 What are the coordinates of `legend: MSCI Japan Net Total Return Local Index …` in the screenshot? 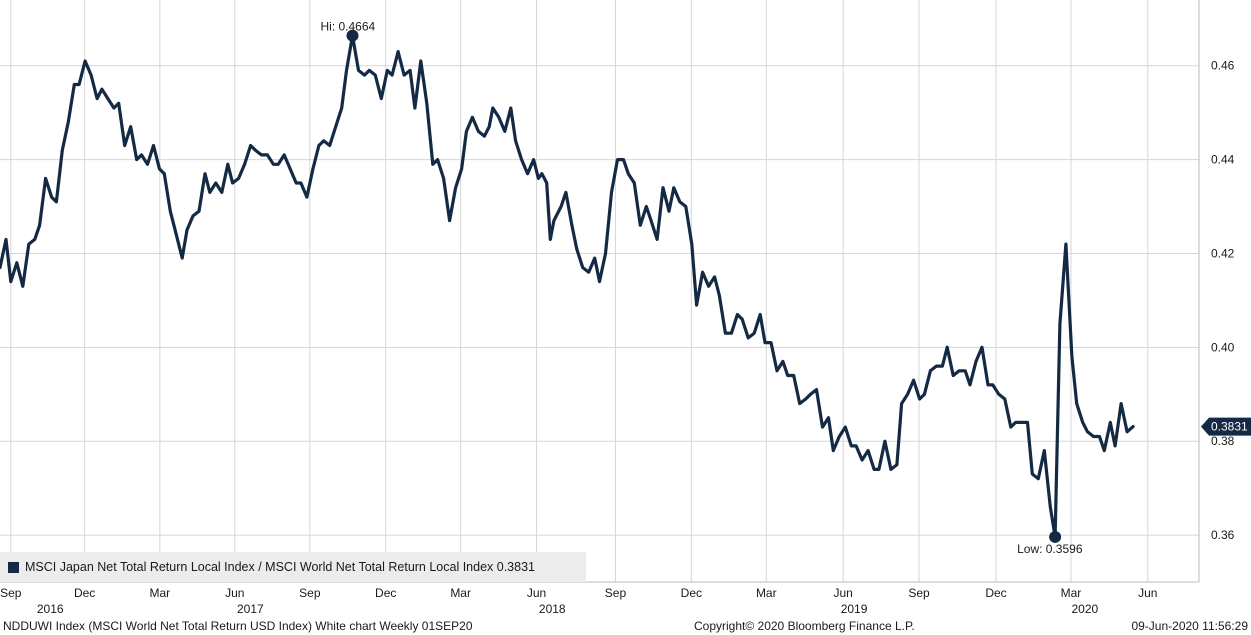 It's located at (293, 567).